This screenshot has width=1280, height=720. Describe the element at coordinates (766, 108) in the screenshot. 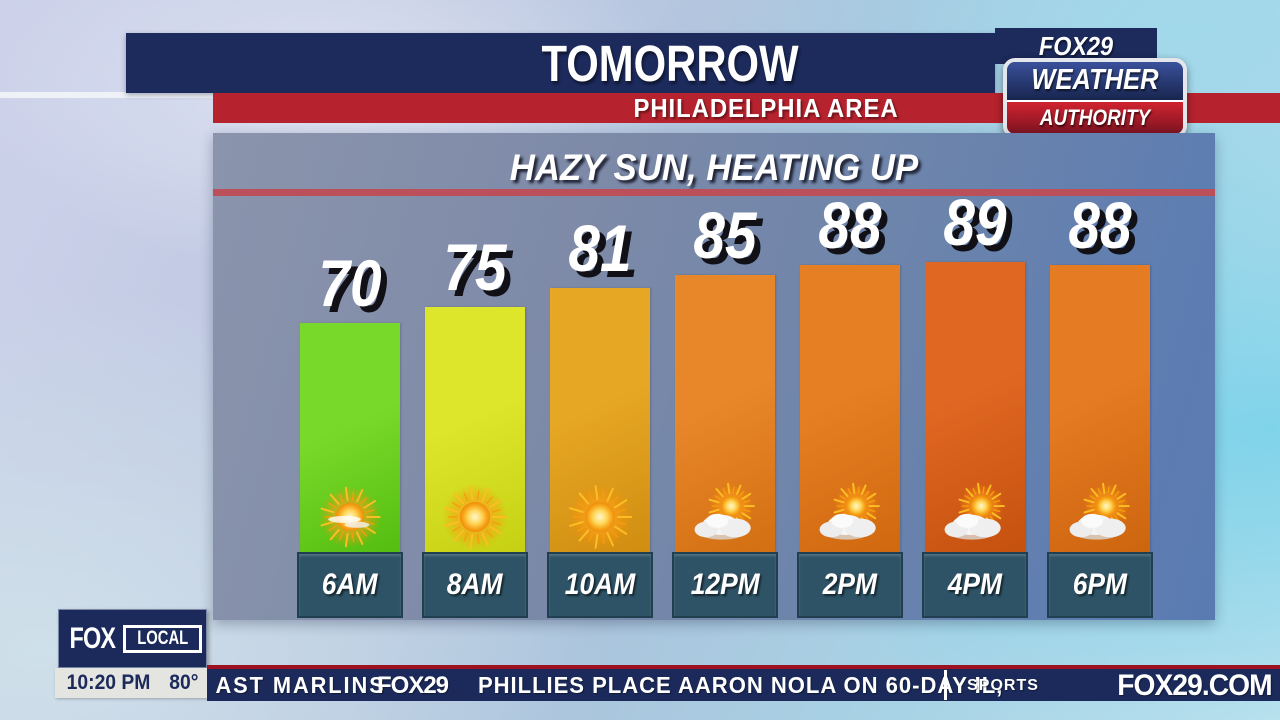

I see `page-subtitle: PHILADELPHIA AREA` at that location.